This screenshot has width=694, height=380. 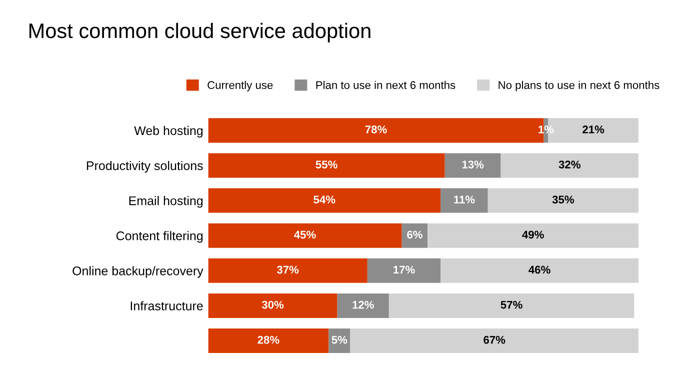 I want to click on y-tick-label: Content filtering, so click(x=159, y=237).